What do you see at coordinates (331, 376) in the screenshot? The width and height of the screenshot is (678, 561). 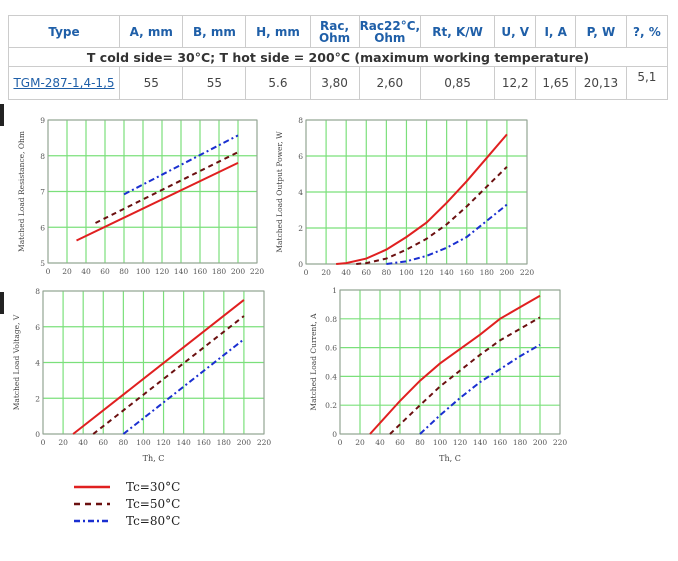 I see `y-tick-label: 0.4` at bounding box center [331, 376].